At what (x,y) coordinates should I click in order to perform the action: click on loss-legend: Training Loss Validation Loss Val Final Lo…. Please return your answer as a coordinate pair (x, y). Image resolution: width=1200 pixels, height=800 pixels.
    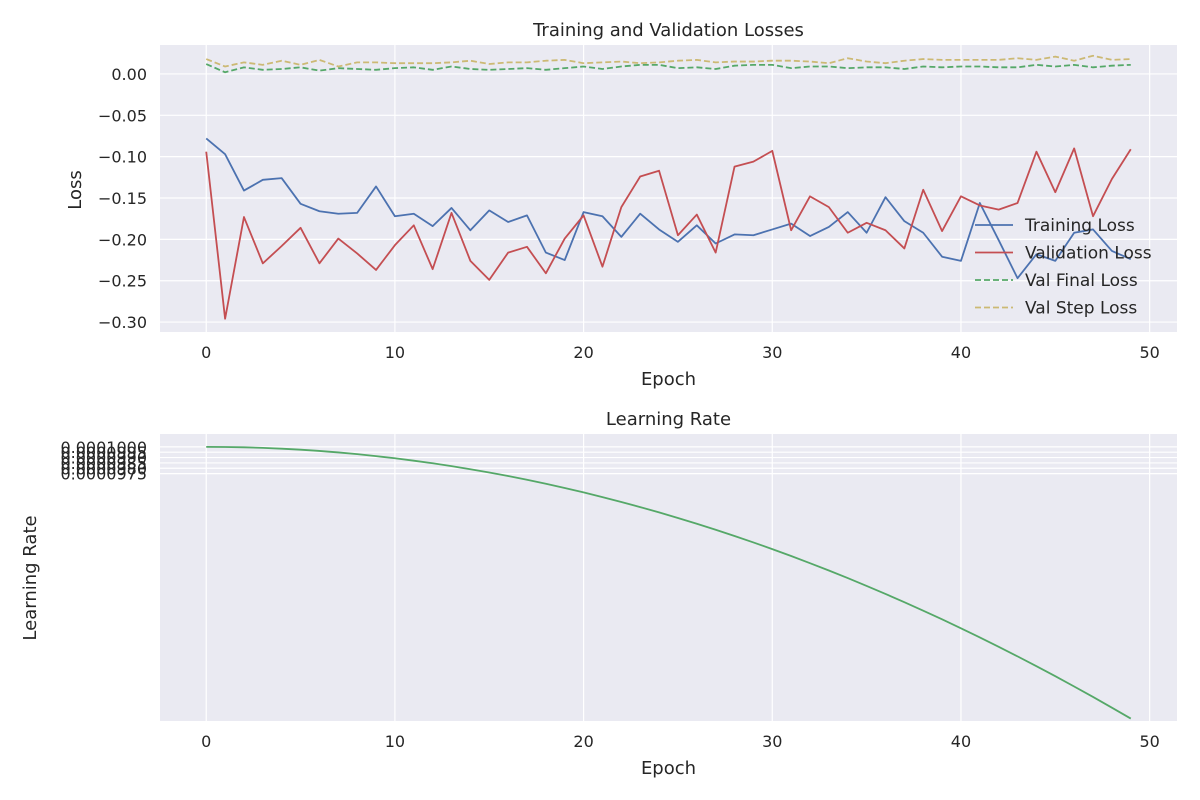
    Looking at the image, I should click on (1063, 267).